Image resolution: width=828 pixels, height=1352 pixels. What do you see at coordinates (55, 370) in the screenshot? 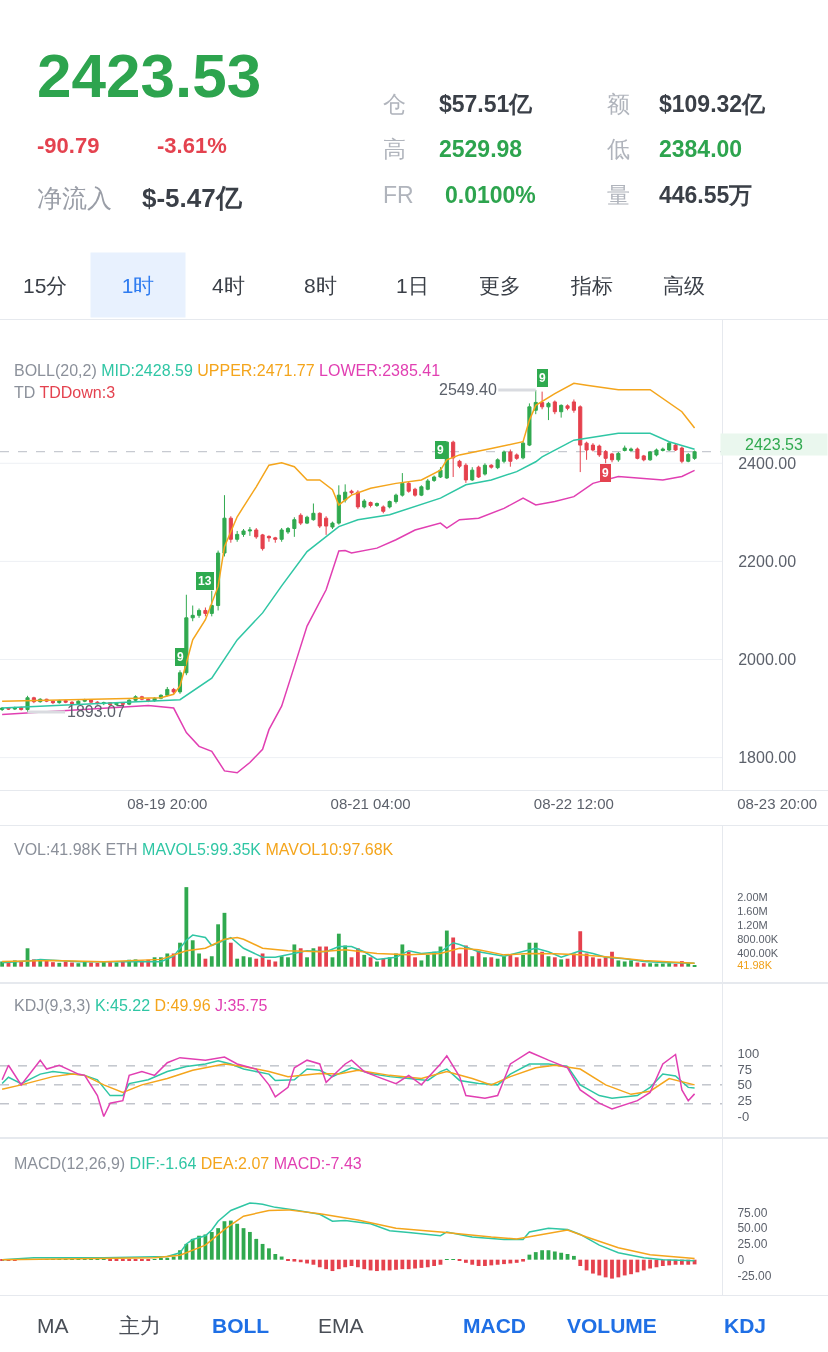
I see `text: BOLL(20,2)` at bounding box center [55, 370].